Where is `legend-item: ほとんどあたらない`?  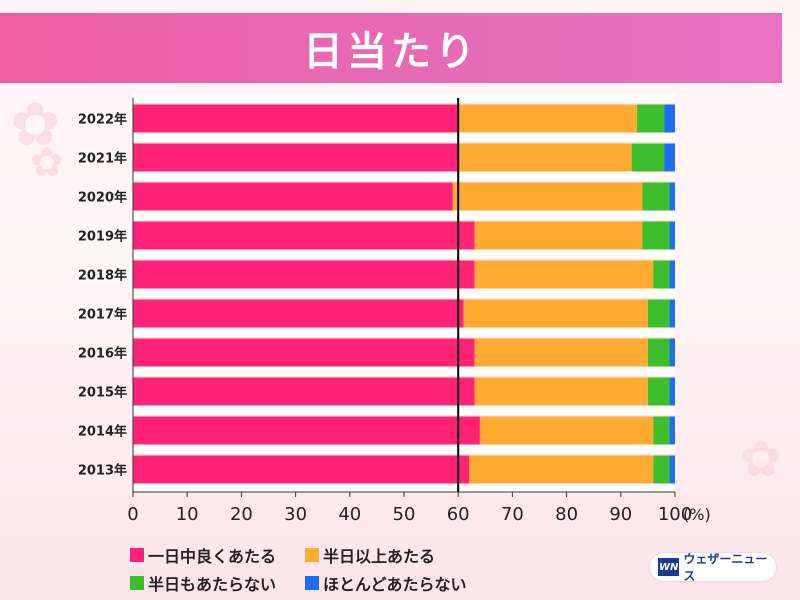 legend-item: ほとんどあたらない is located at coordinates (405, 583).